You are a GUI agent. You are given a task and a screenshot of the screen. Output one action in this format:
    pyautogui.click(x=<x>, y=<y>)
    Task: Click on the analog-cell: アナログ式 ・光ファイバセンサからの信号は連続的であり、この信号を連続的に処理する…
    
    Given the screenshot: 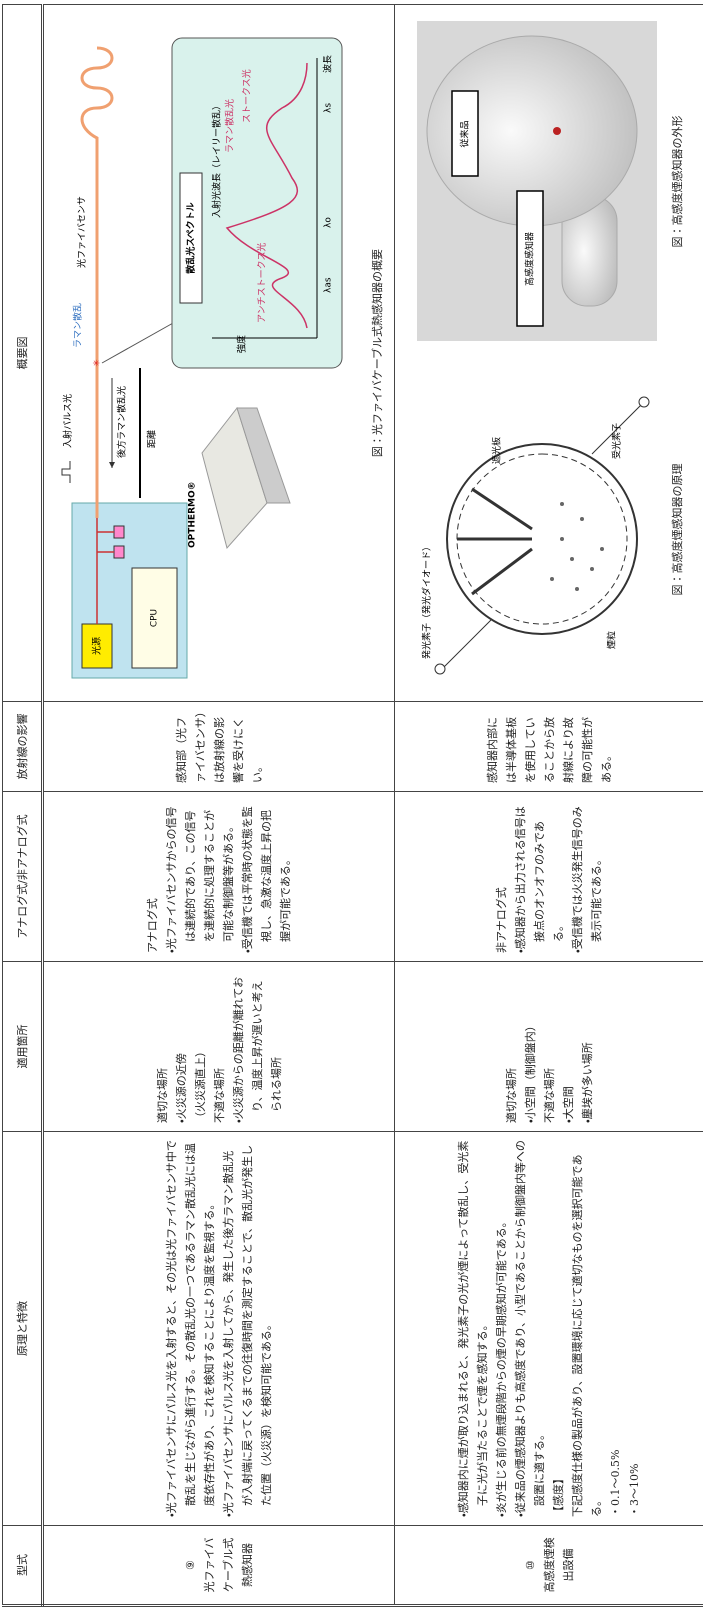 What is the action you would take?
    pyautogui.click(x=218, y=876)
    